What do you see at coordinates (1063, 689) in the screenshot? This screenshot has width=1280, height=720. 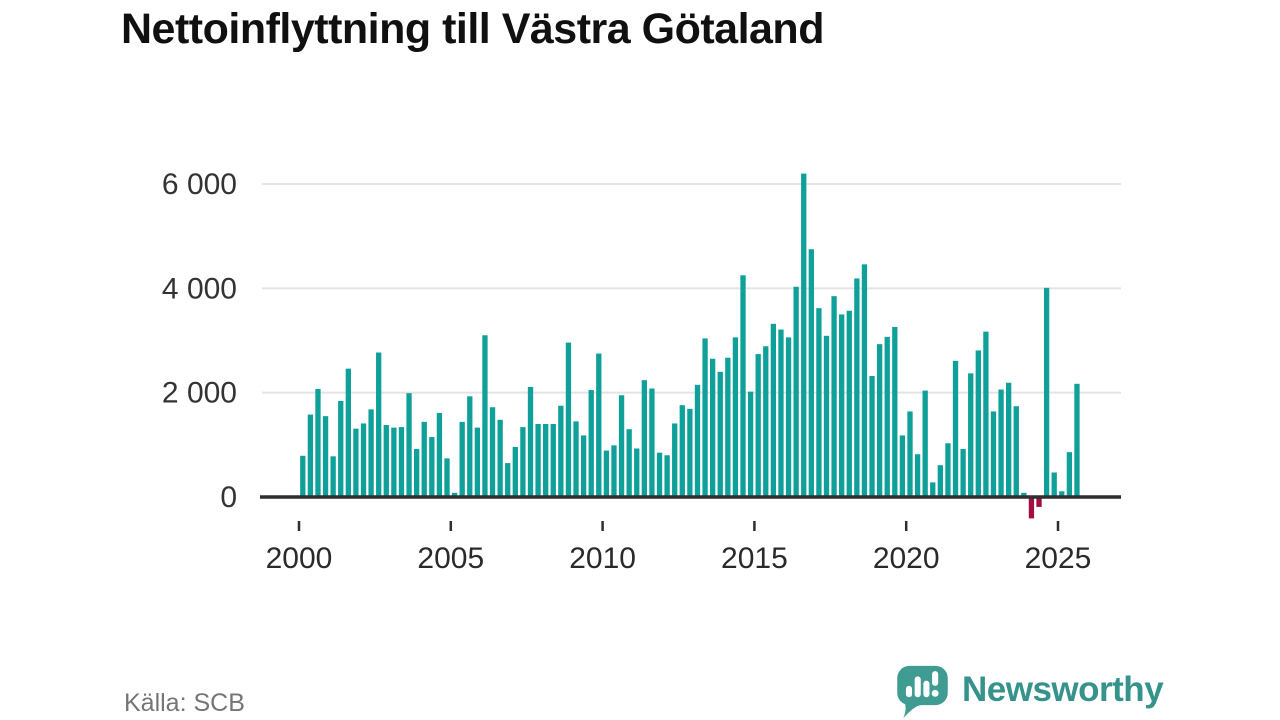 I see `newsworthy-logo-text: Newsworthy` at bounding box center [1063, 689].